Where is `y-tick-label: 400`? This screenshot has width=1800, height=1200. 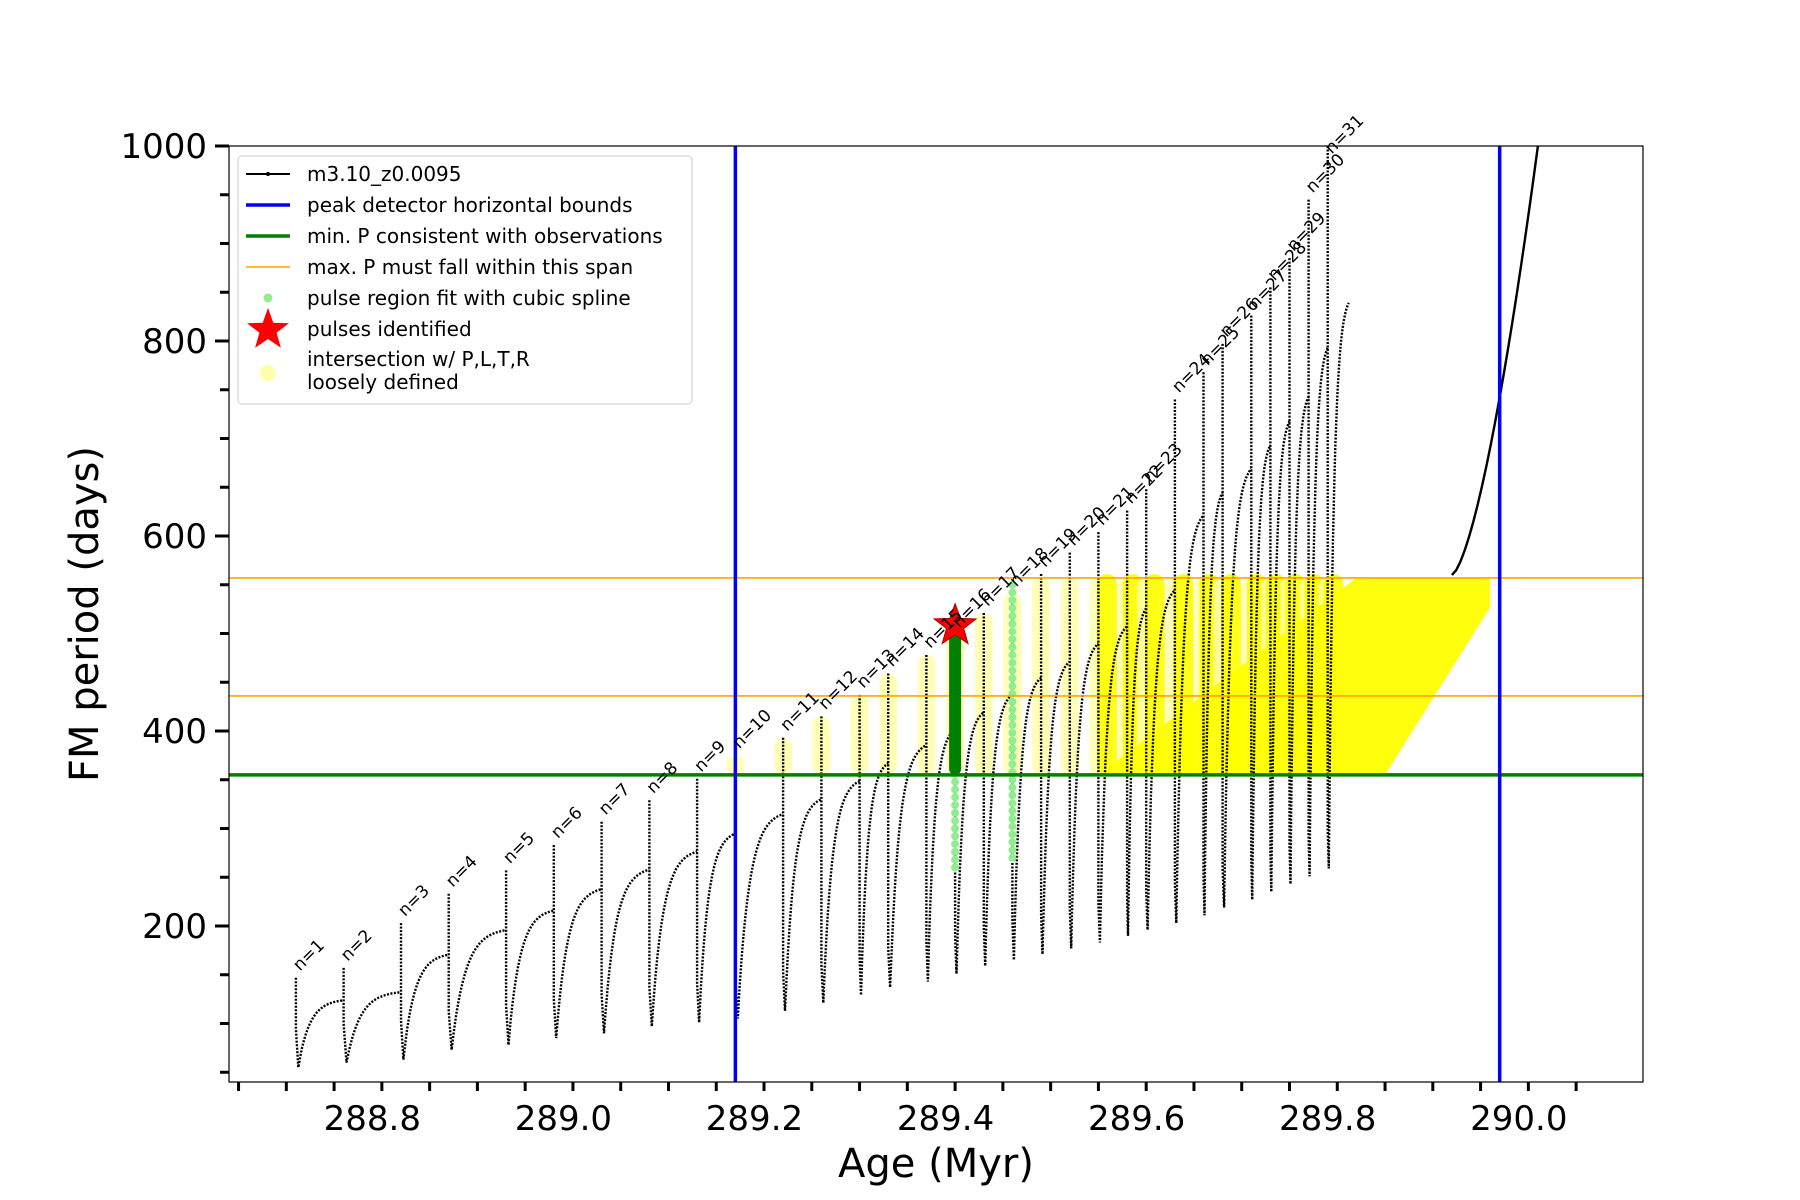 y-tick-label: 400 is located at coordinates (174, 732).